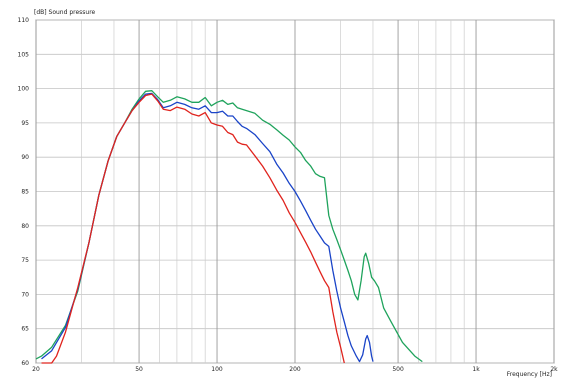 Image resolution: width=571 pixels, height=381 pixels. I want to click on y-tick-label: 80, so click(25, 226).